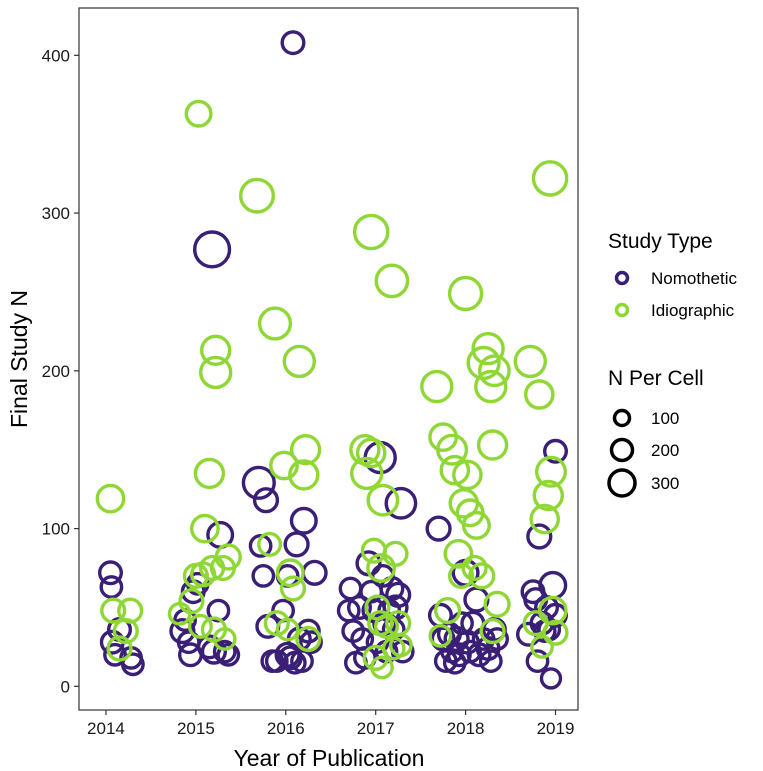 The width and height of the screenshot is (763, 771). Describe the element at coordinates (329, 758) in the screenshot. I see `x-axis-title: Year of Publication` at that location.